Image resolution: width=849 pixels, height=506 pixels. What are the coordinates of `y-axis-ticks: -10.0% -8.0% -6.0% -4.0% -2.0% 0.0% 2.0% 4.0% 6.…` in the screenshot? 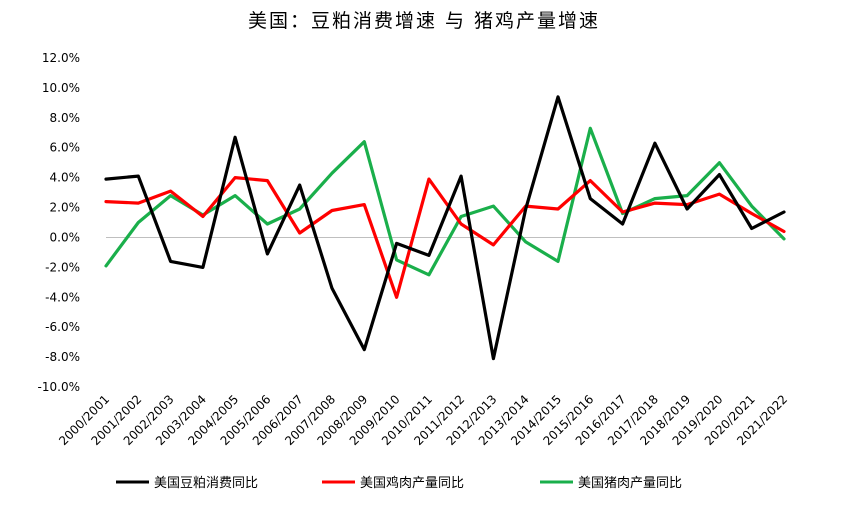 It's located at (59, 222).